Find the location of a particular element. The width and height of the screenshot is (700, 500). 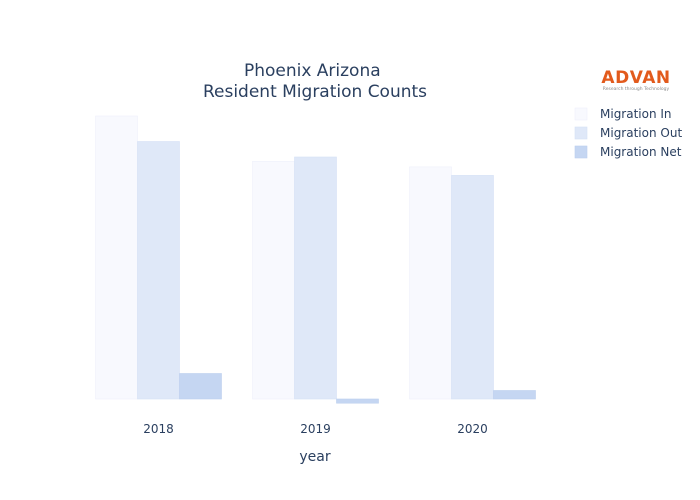

bar-migration-in-2018 is located at coordinates (116, 257).